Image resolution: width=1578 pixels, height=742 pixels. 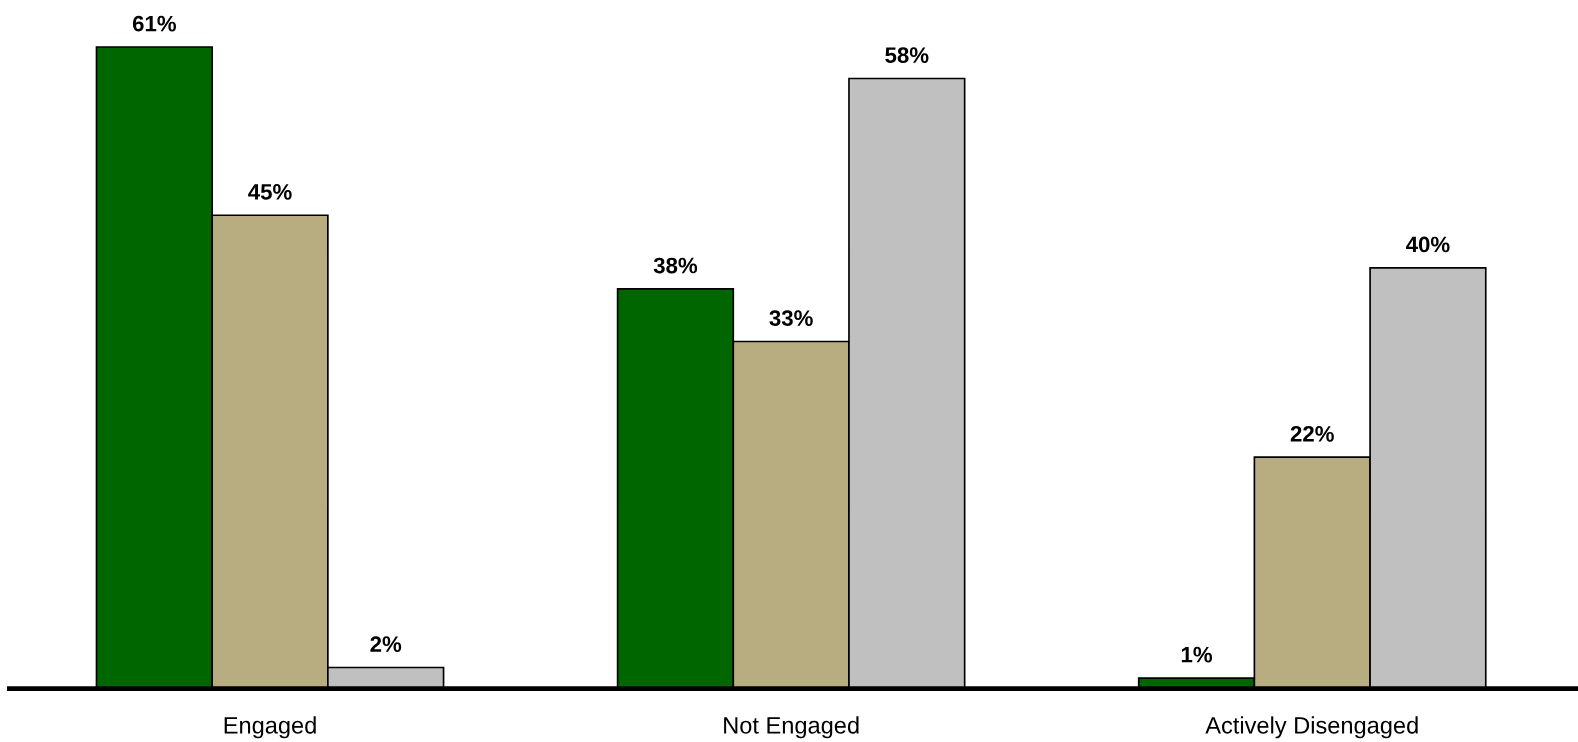 What do you see at coordinates (1197, 654) in the screenshot?
I see `data-label: 1%` at bounding box center [1197, 654].